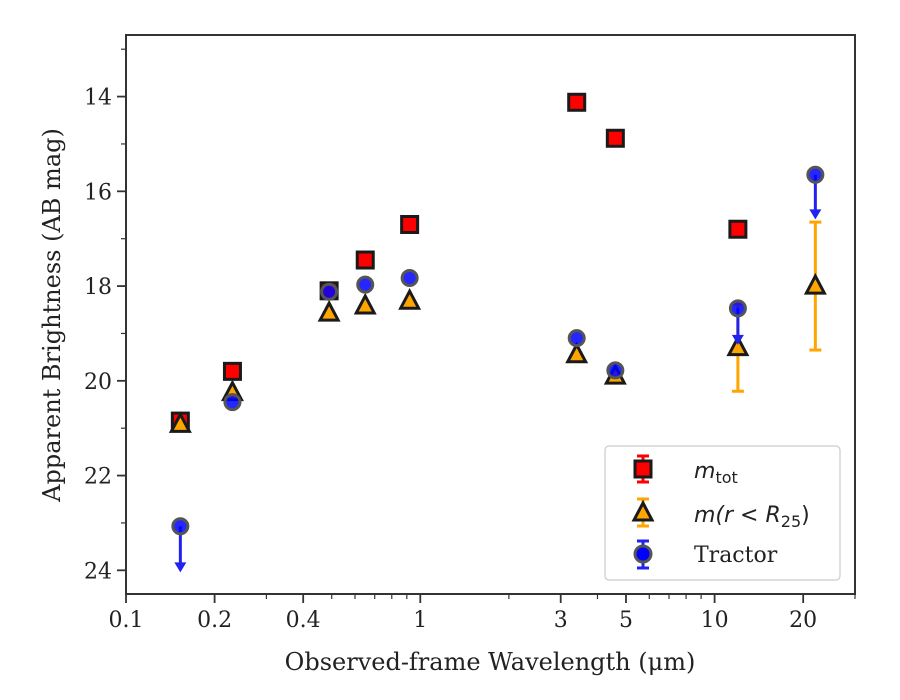 This screenshot has width=900, height=700. What do you see at coordinates (482, 613) in the screenshot?
I see `x-axis: 0.1 0.2 0.4 1 3 5 10 20` at bounding box center [482, 613].